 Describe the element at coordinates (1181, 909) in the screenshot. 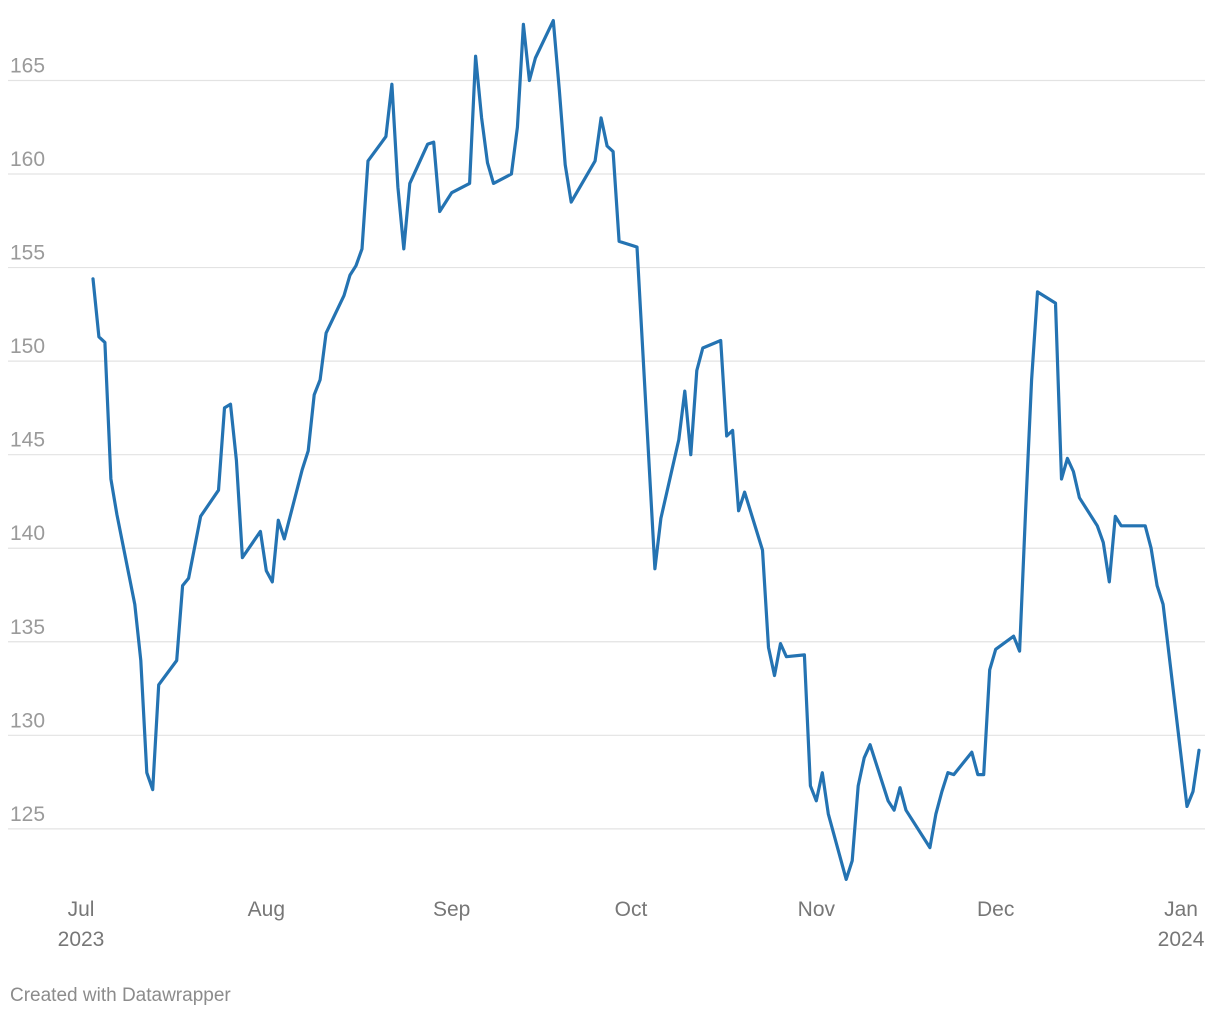

I see `x-tick-label: Jan` at that location.